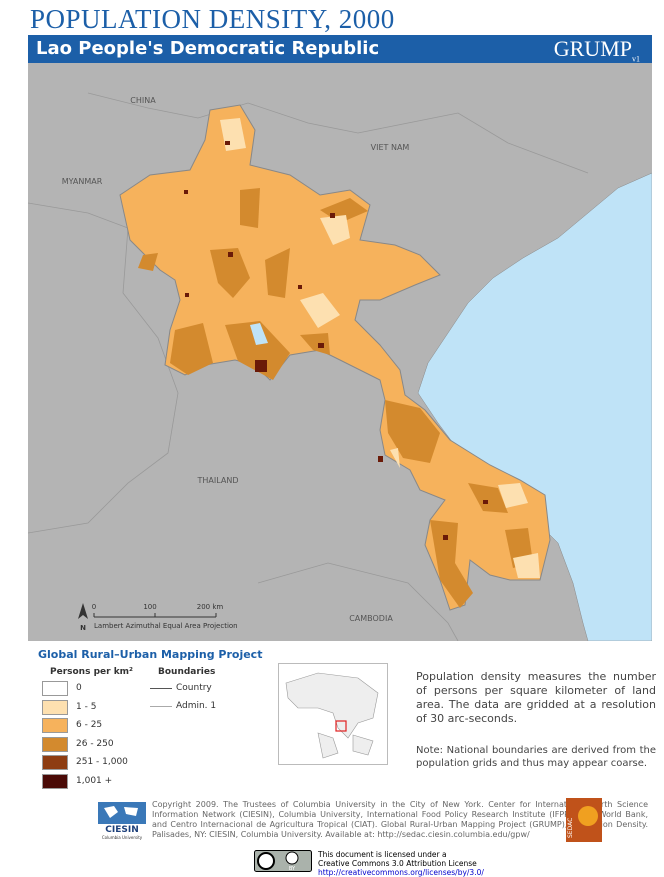 The height and width of the screenshot is (877, 664). I want to click on legend-title: Persons per km², so click(91, 672).